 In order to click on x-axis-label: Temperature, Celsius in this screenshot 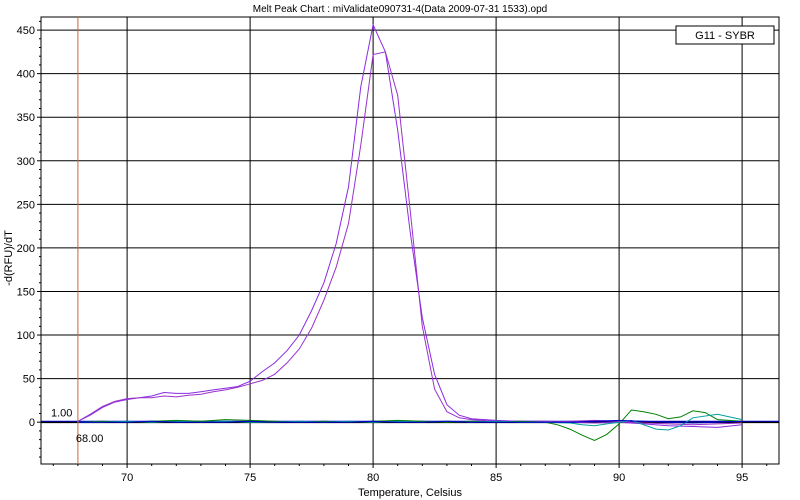, I will do `click(410, 493)`.